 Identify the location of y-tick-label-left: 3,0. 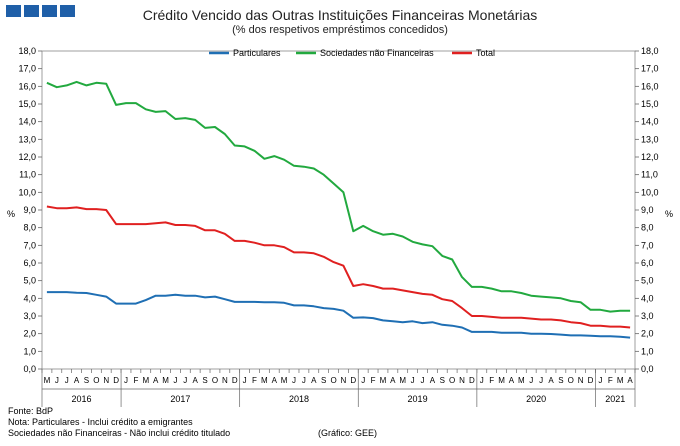
(29, 316).